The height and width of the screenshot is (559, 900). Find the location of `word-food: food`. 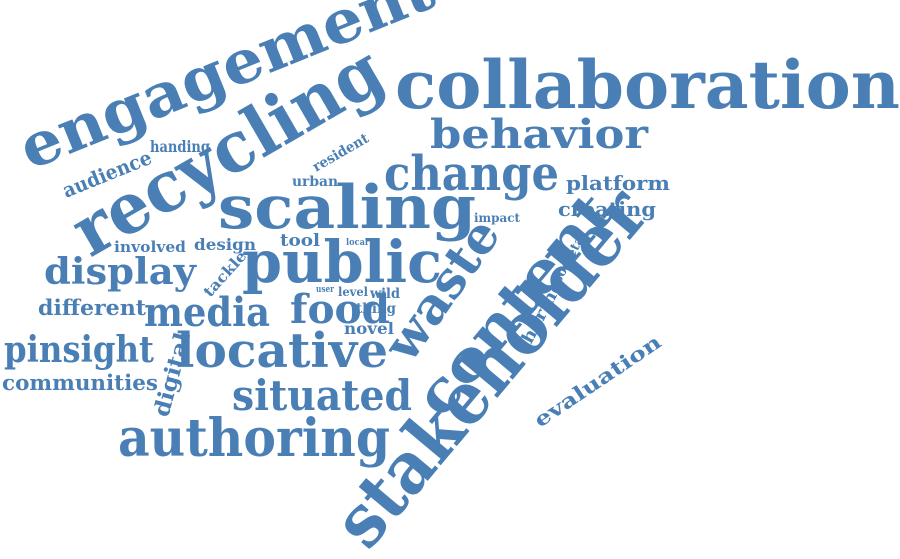

word-food: food is located at coordinates (340, 309).